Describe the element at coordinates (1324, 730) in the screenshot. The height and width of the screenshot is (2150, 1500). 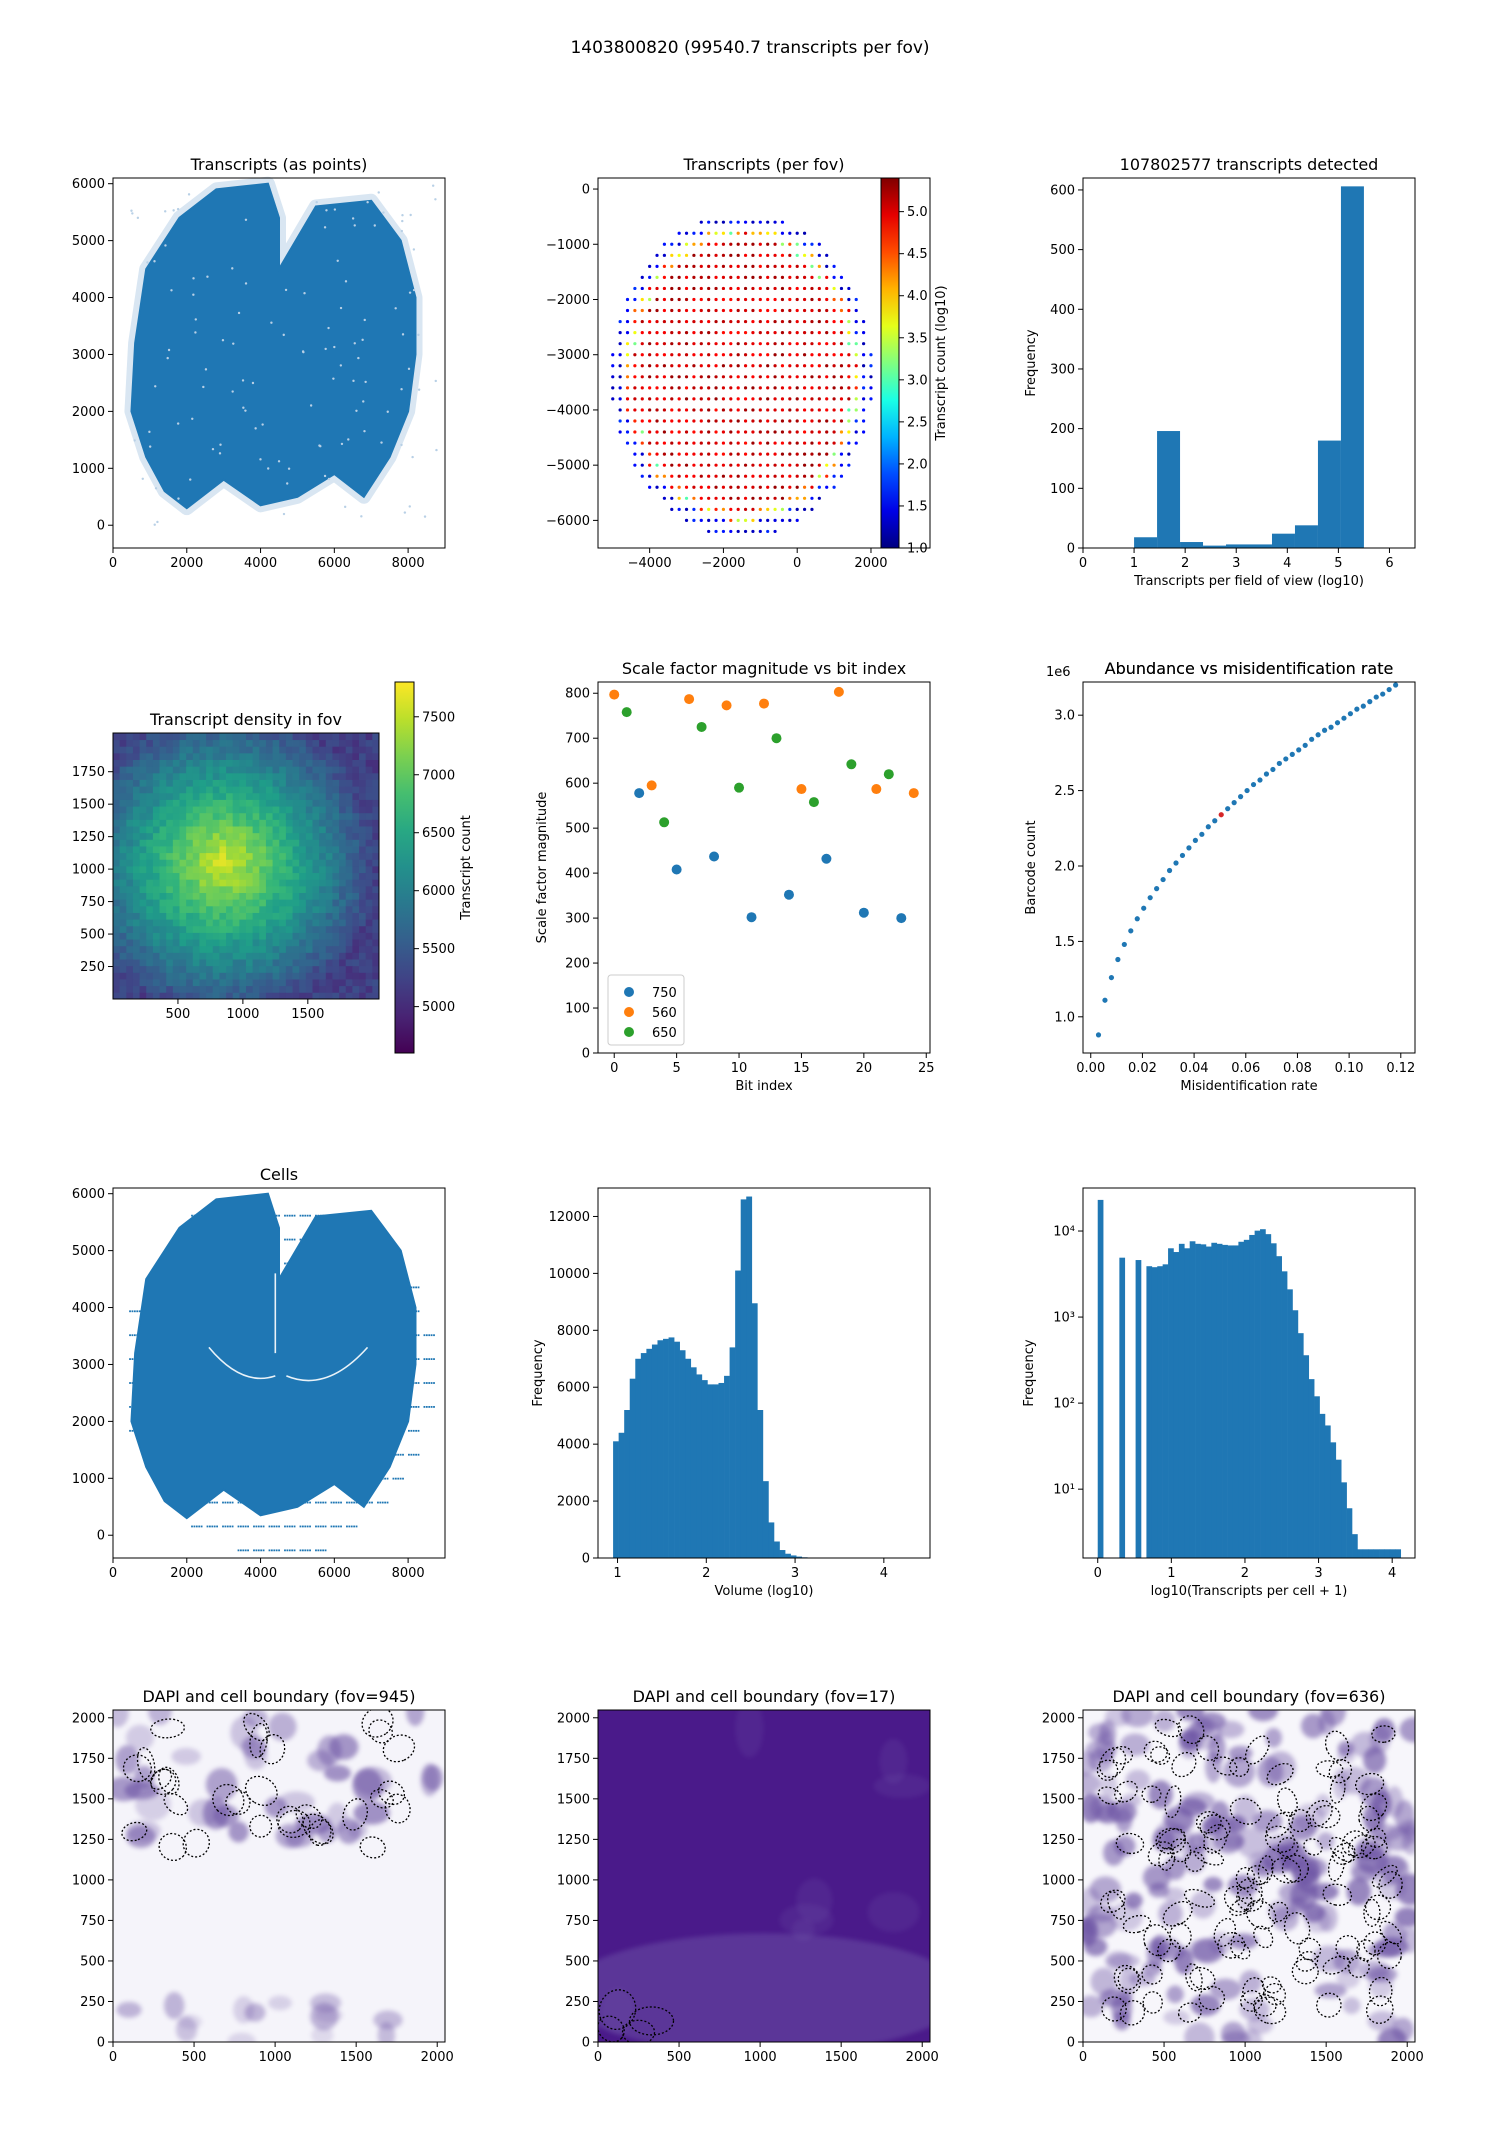
I see `scatter-point` at that location.